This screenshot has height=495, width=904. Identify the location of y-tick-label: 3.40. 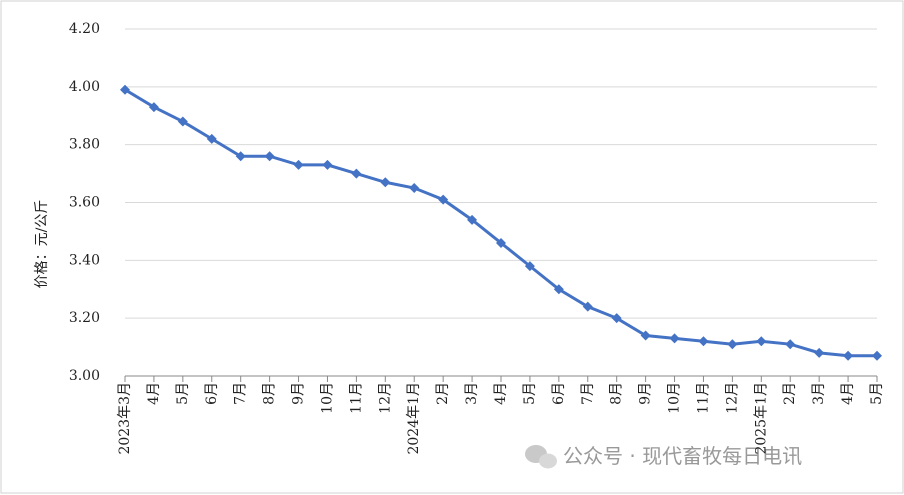
(84, 260).